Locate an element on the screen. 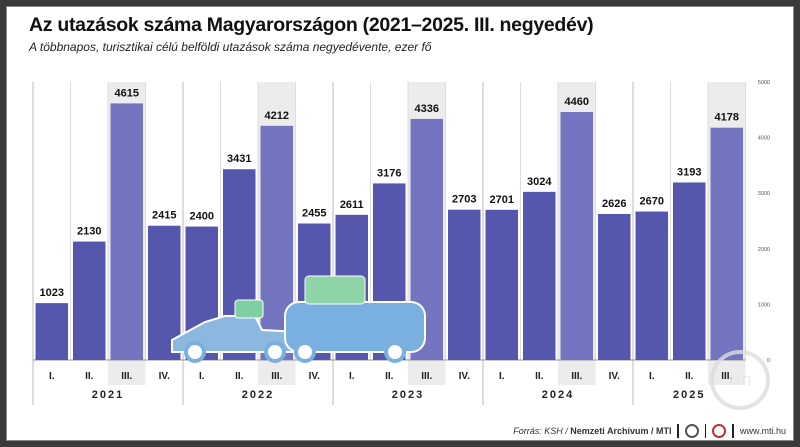  data-label: 2626 is located at coordinates (614, 204).